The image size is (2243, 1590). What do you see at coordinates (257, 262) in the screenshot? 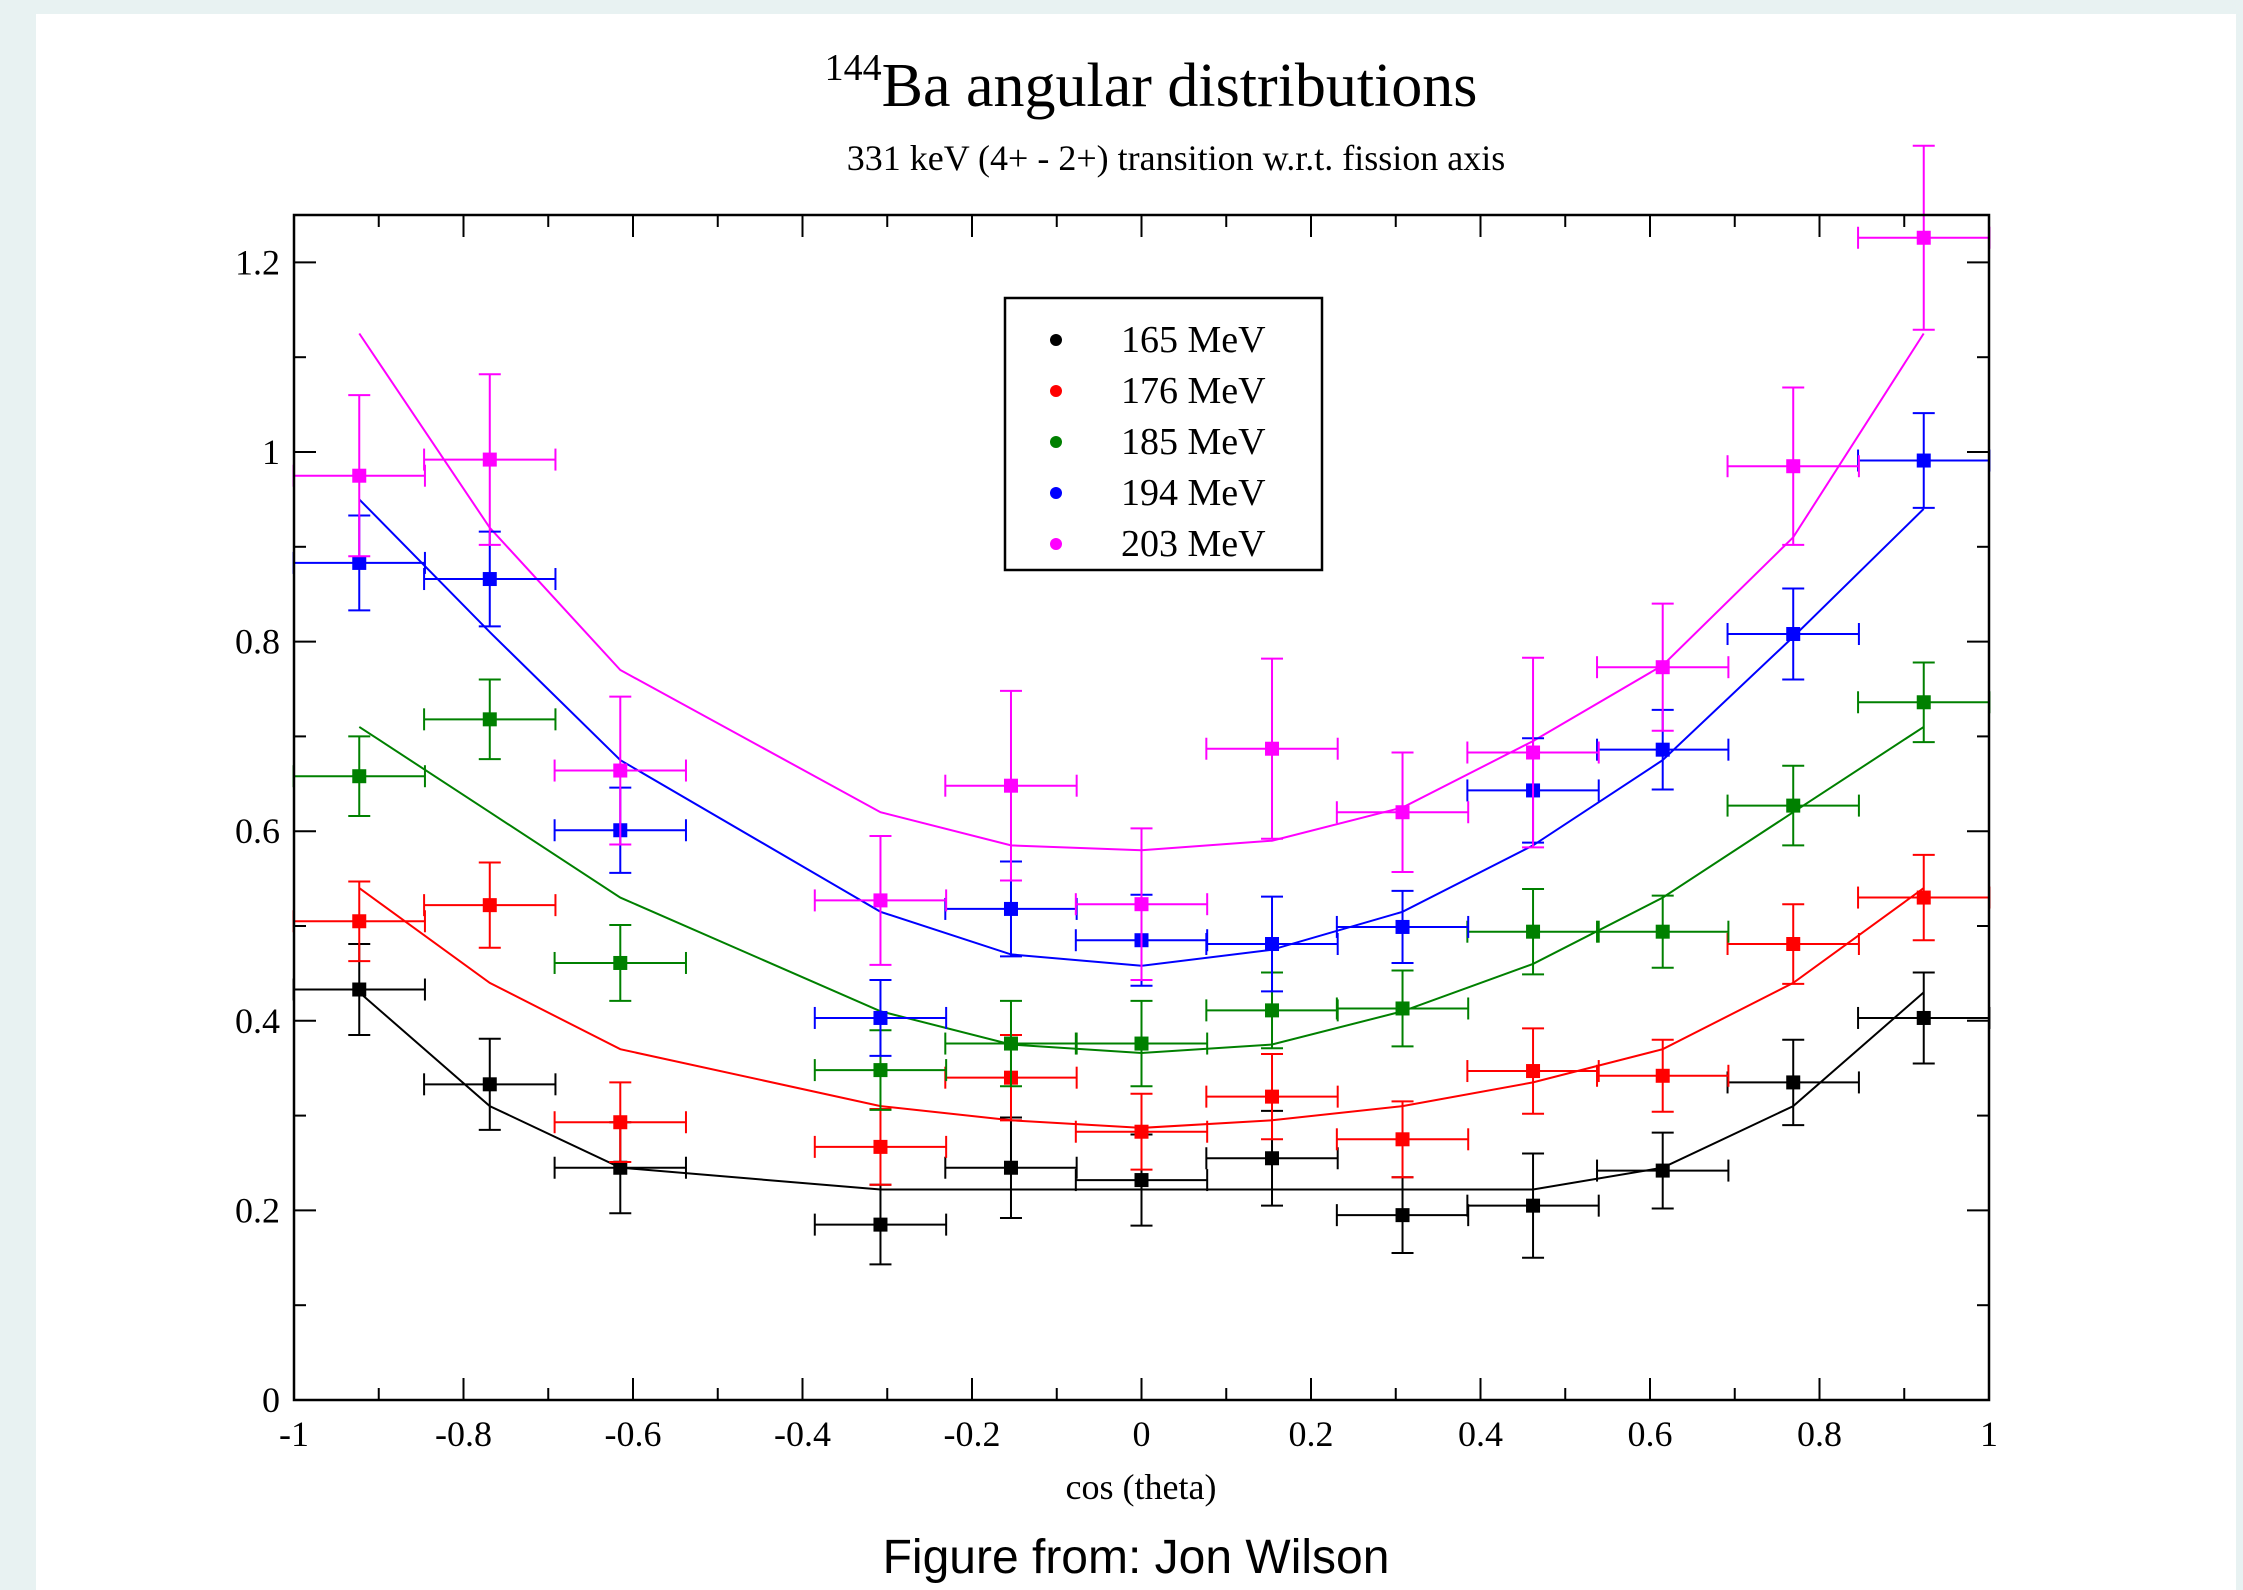
I see `y-tick-label: 1.2` at bounding box center [257, 262].